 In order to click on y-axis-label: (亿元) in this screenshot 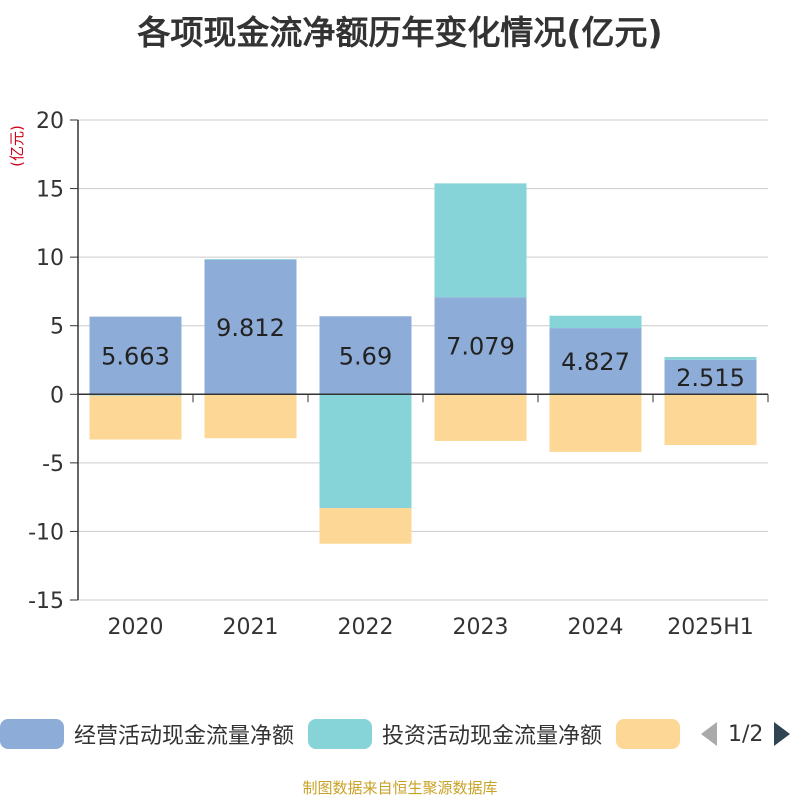, I will do `click(17, 146)`.